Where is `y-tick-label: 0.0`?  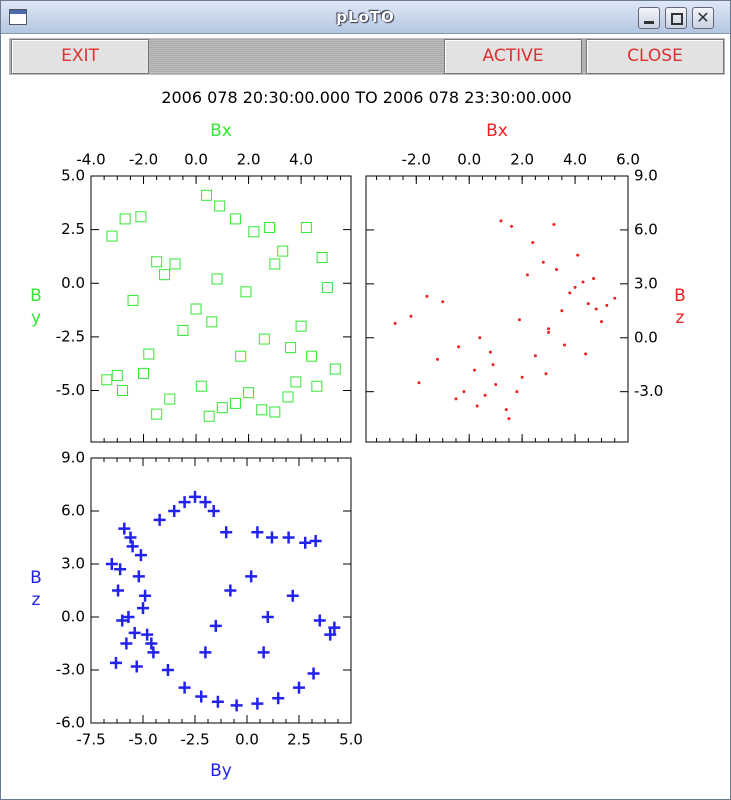
y-tick-label: 0.0 is located at coordinates (73, 617).